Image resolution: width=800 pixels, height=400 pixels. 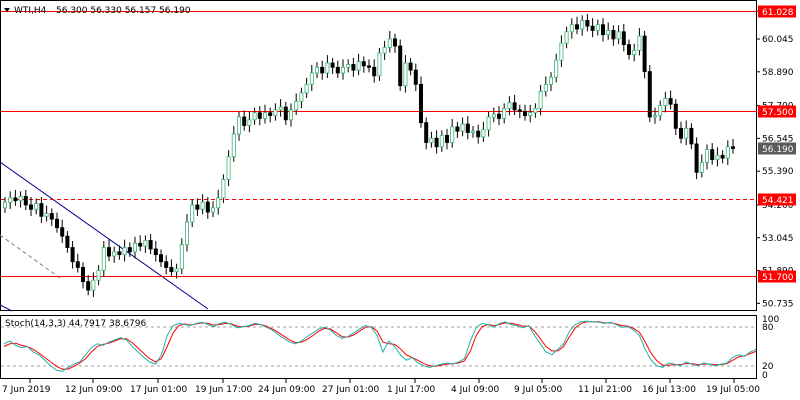 I want to click on level-price-tag-label: 57.500, so click(x=778, y=113).